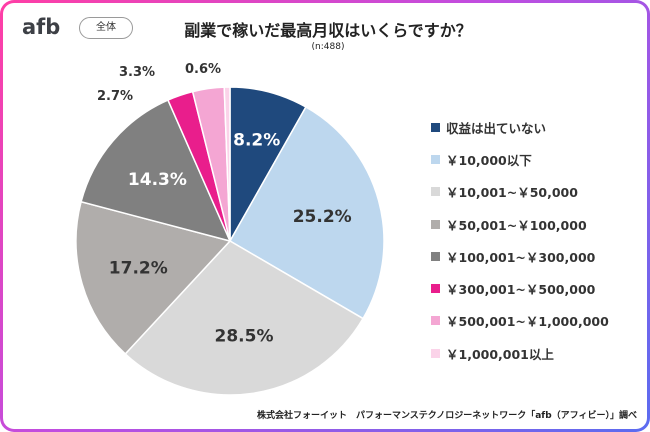 This screenshot has width=650, height=432. What do you see at coordinates (106, 28) in the screenshot?
I see `segment-badge: 全体` at bounding box center [106, 28].